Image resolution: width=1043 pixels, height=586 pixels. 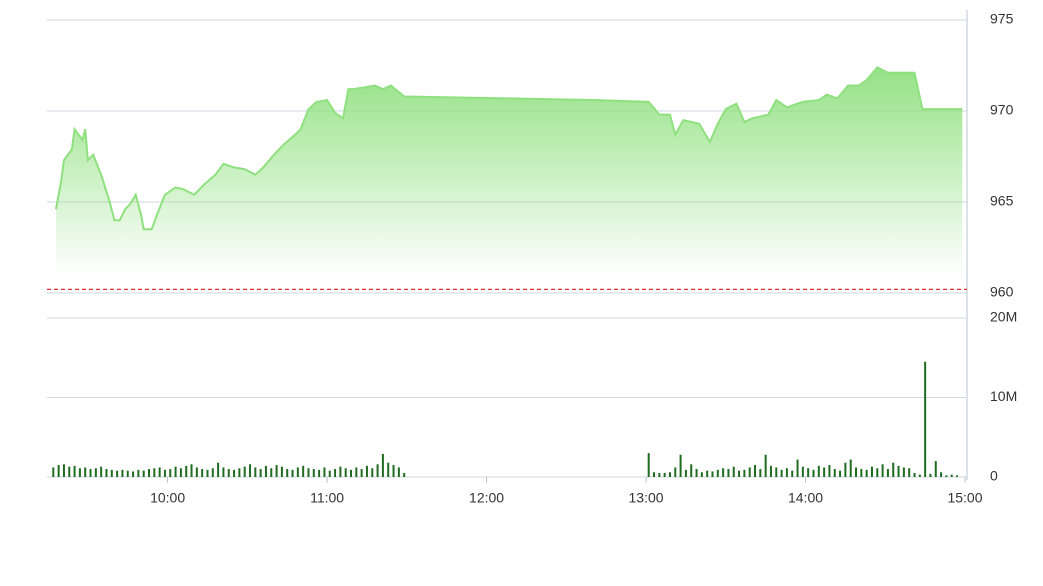 I want to click on y-tick-label: 20M, so click(x=1003, y=317).